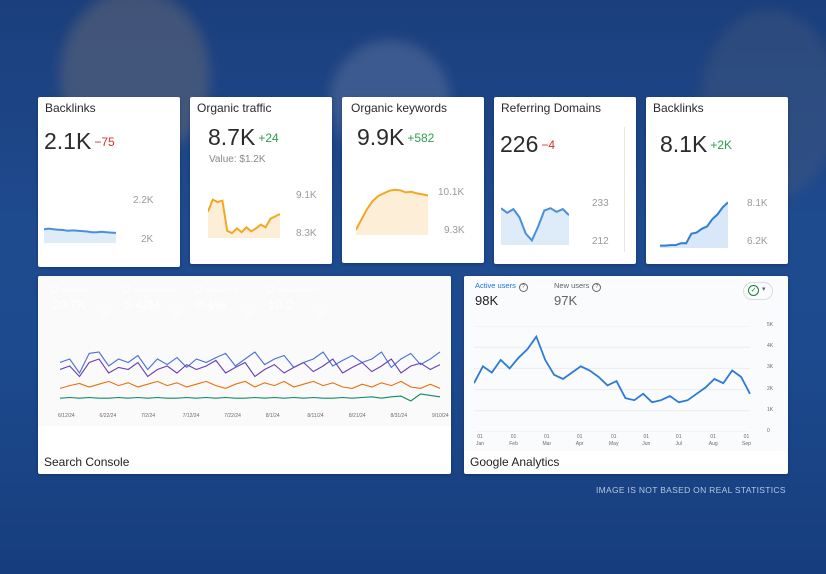 The width and height of the screenshot is (826, 574). I want to click on axis-top-label: 233, so click(600, 203).